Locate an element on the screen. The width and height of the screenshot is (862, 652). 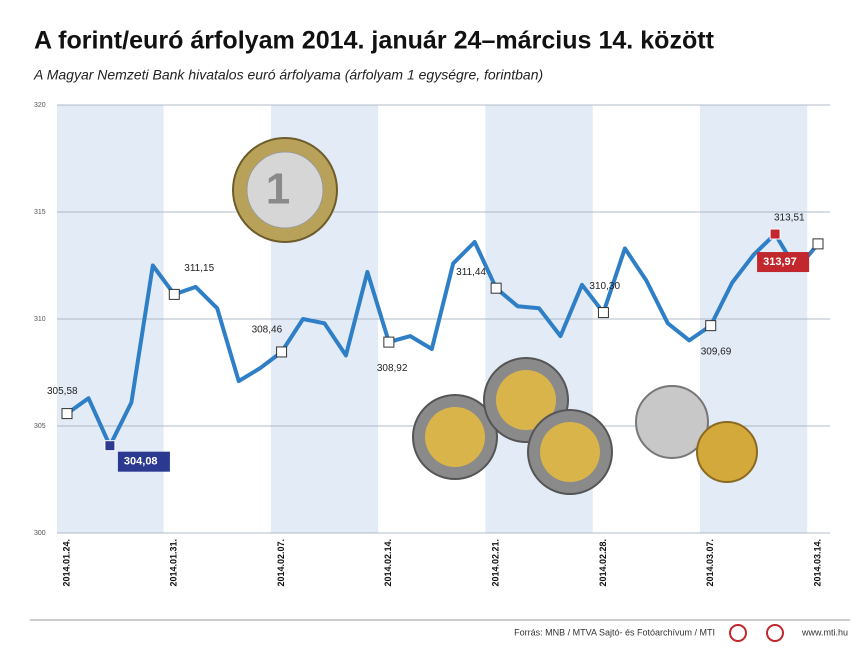
y-tick-label: 300 is located at coordinates (40, 533).